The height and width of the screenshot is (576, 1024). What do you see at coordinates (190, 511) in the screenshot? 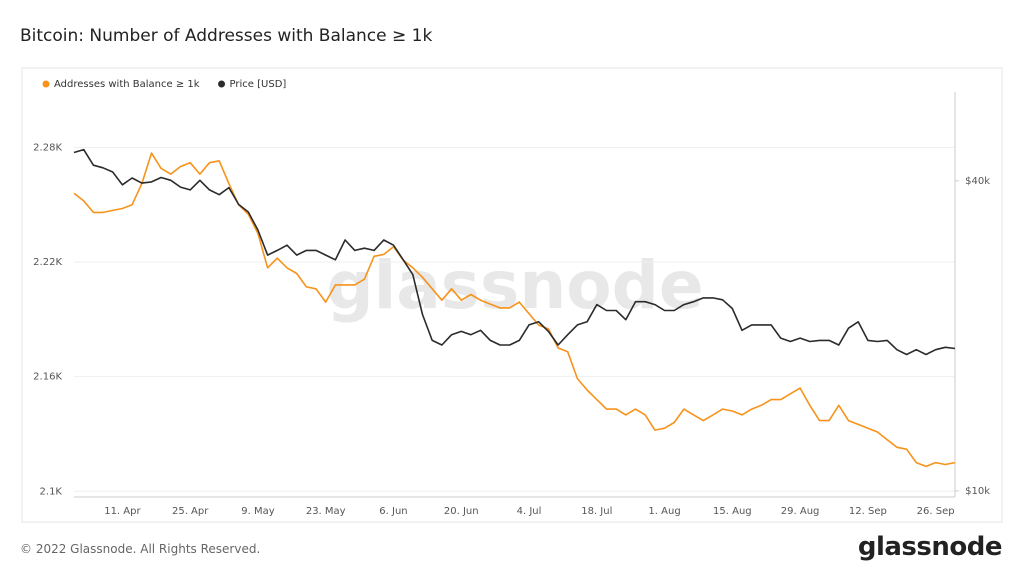
I see `x-tick-label: 25. Apr` at bounding box center [190, 511].